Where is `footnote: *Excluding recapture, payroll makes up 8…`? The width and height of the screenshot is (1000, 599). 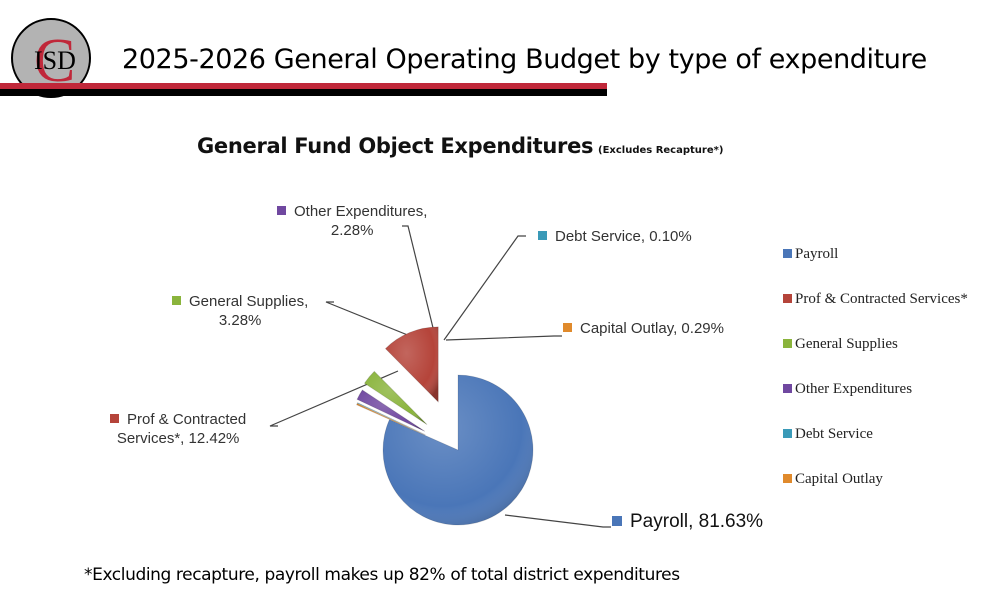 footnote: *Excluding recapture, payroll makes up 8… is located at coordinates (382, 575).